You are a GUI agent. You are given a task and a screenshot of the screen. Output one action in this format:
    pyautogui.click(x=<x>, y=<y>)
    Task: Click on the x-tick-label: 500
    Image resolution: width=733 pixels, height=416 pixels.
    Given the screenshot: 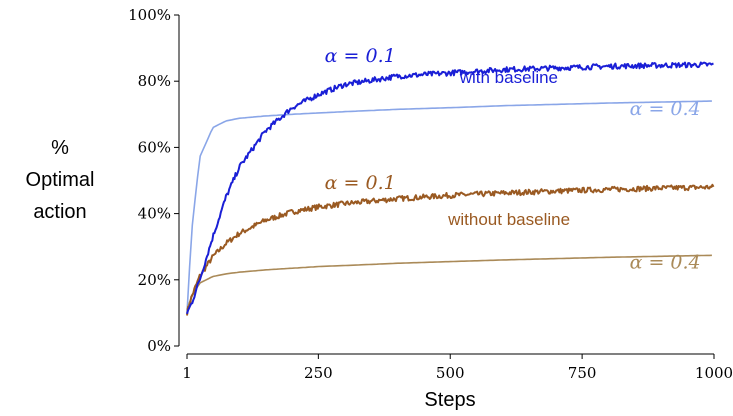 What is the action you would take?
    pyautogui.click(x=450, y=373)
    